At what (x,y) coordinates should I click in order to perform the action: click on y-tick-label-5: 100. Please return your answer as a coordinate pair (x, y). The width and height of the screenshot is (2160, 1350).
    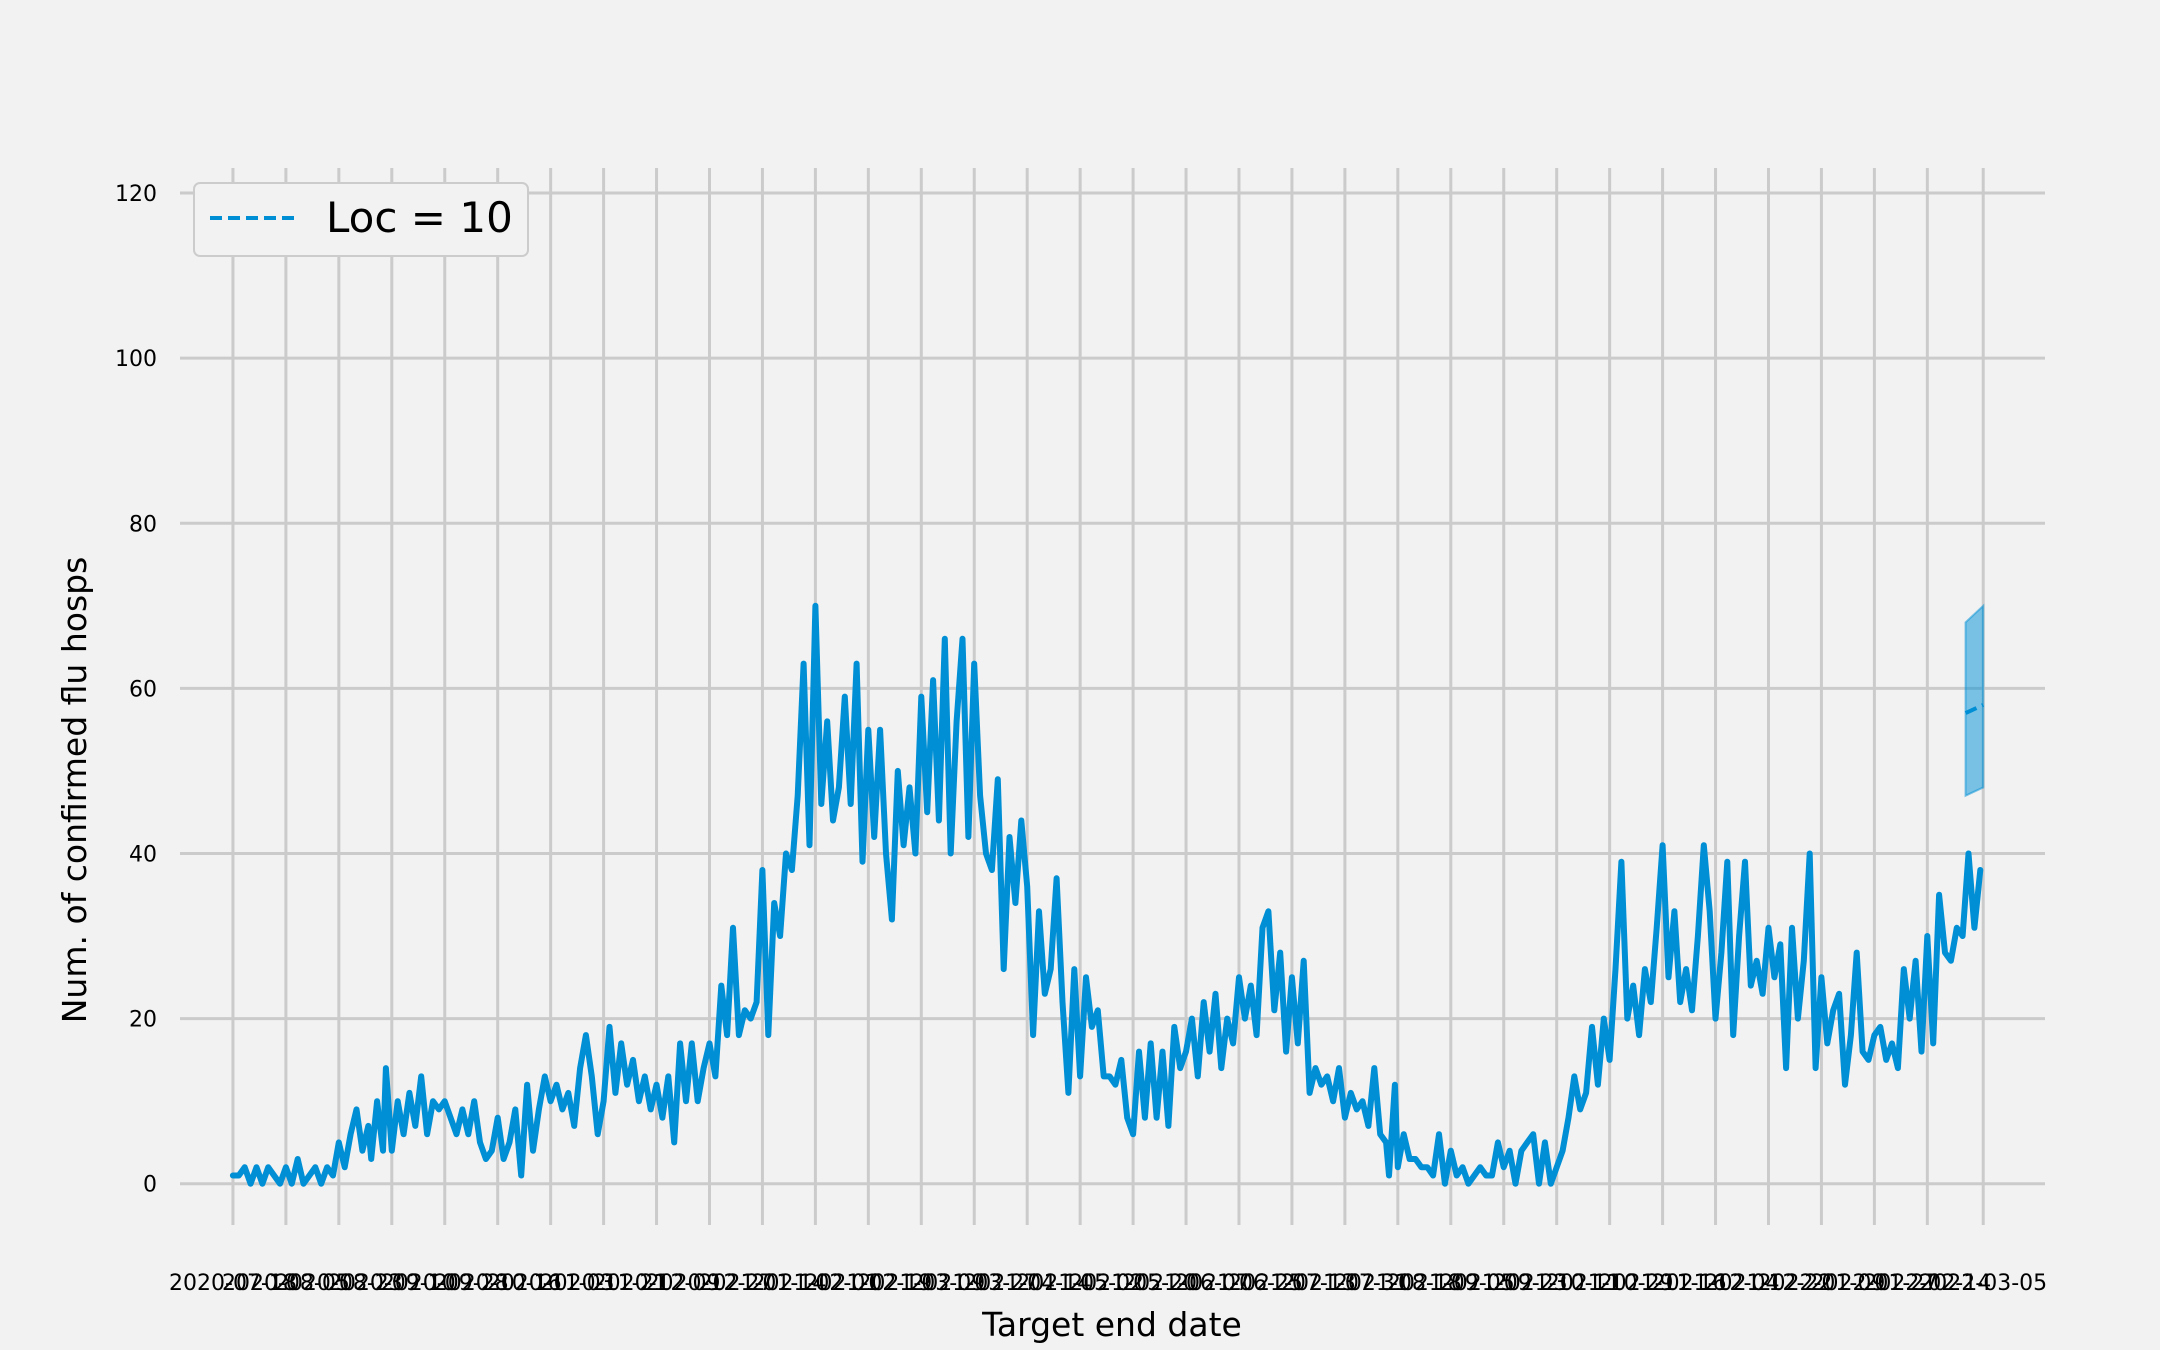
    Looking at the image, I should click on (136, 359).